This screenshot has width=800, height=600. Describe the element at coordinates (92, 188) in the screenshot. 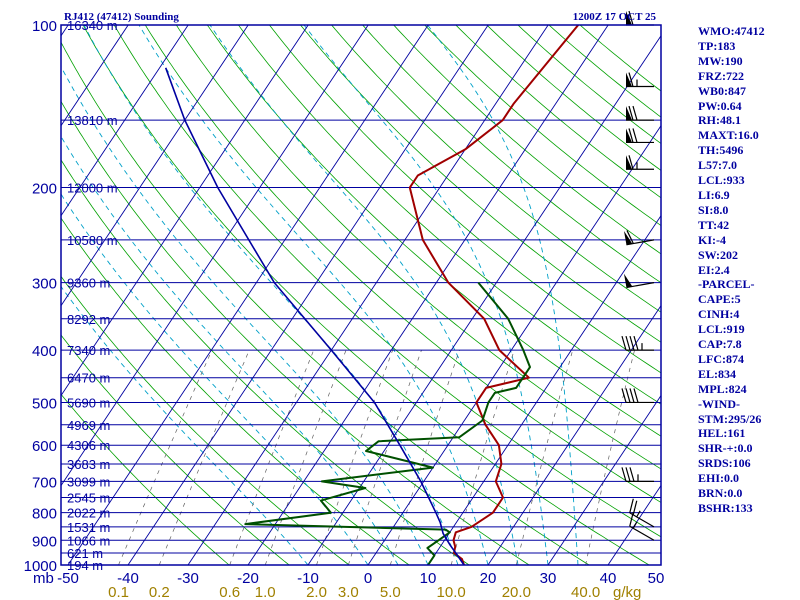

I see `height-label: 12000 m` at that location.